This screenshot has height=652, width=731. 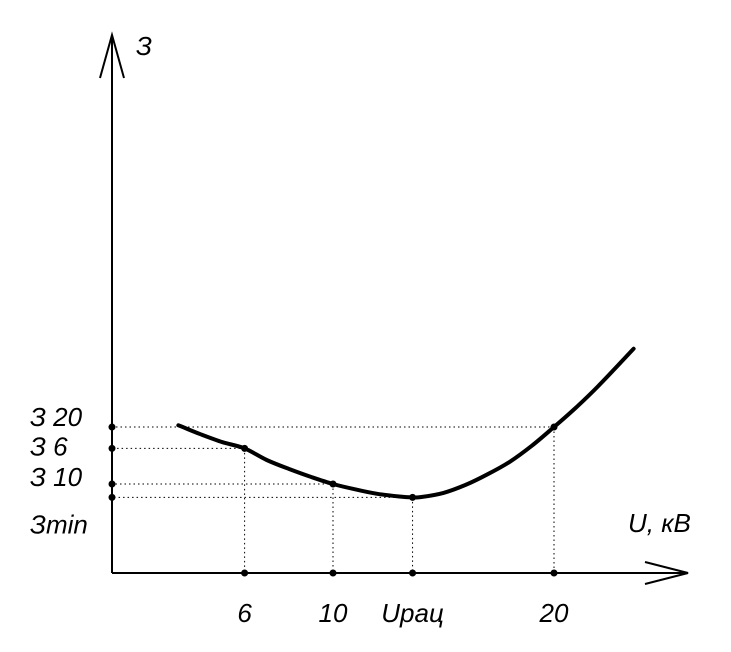 I want to click on y-axis-label: З, so click(x=144, y=46).